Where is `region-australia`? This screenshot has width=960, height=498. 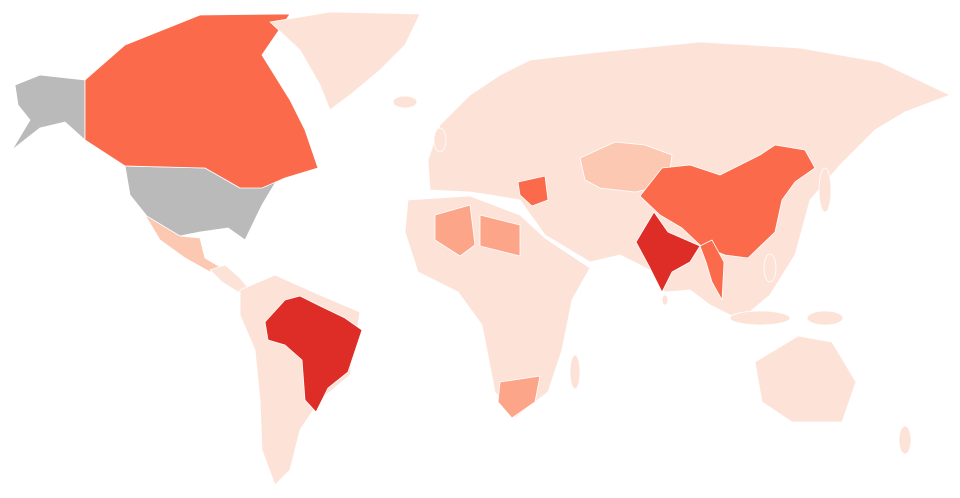
region-australia is located at coordinates (805, 379).